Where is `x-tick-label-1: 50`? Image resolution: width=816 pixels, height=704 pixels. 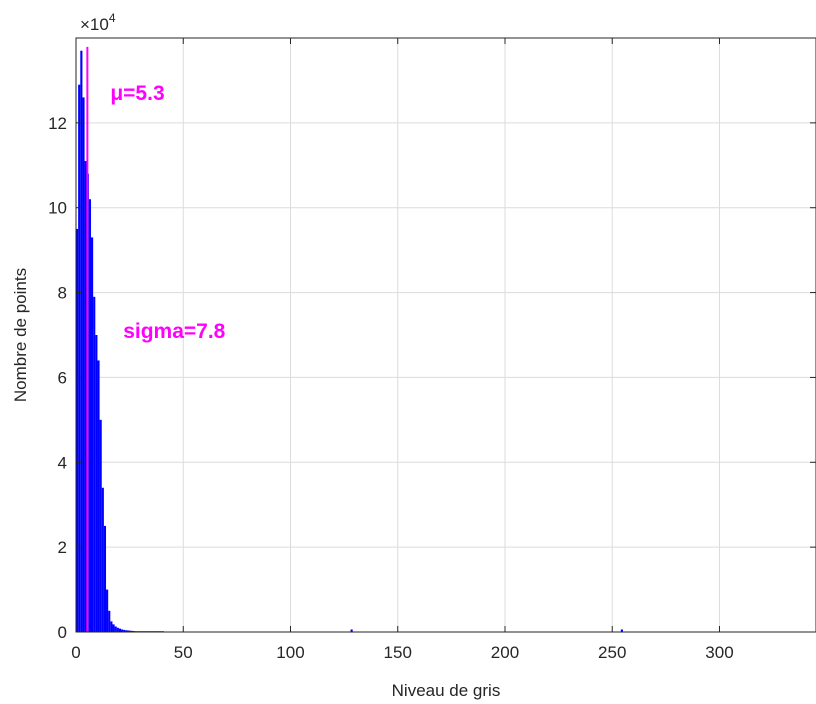
x-tick-label-1: 50 is located at coordinates (183, 652).